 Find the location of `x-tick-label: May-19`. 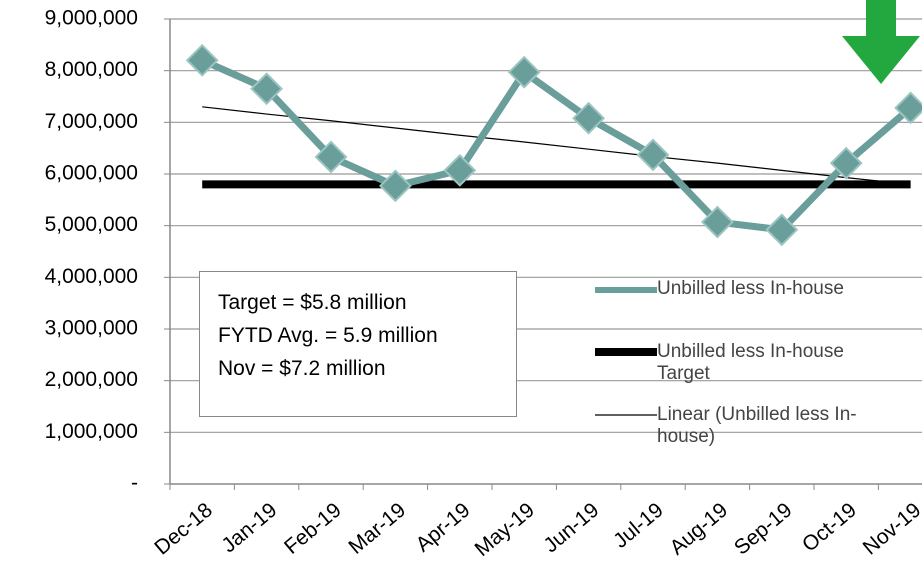

x-tick-label: May-19 is located at coordinates (505, 529).